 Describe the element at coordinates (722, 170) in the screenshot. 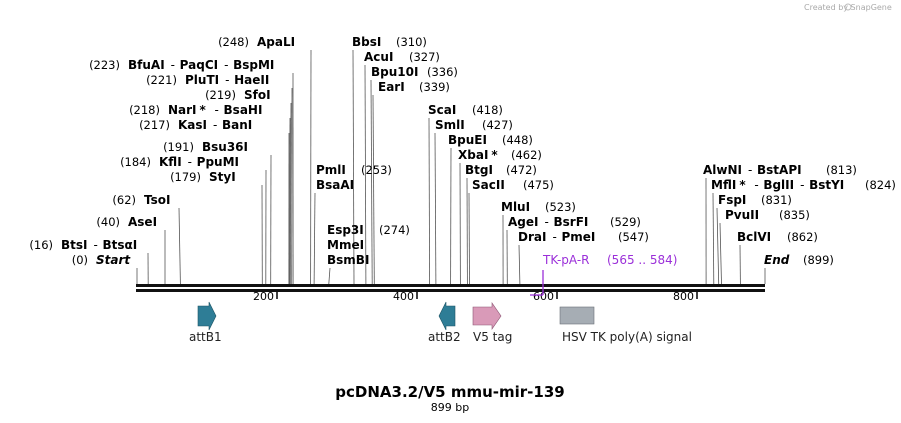

I see `enzyme-name: AlwNI` at that location.